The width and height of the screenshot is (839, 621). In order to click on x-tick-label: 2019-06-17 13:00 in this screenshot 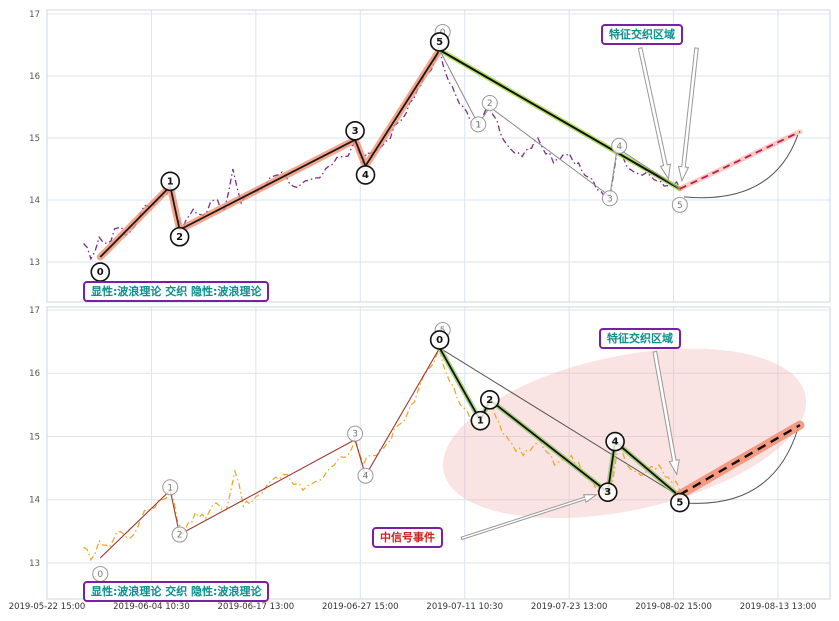, I will do `click(256, 607)`.